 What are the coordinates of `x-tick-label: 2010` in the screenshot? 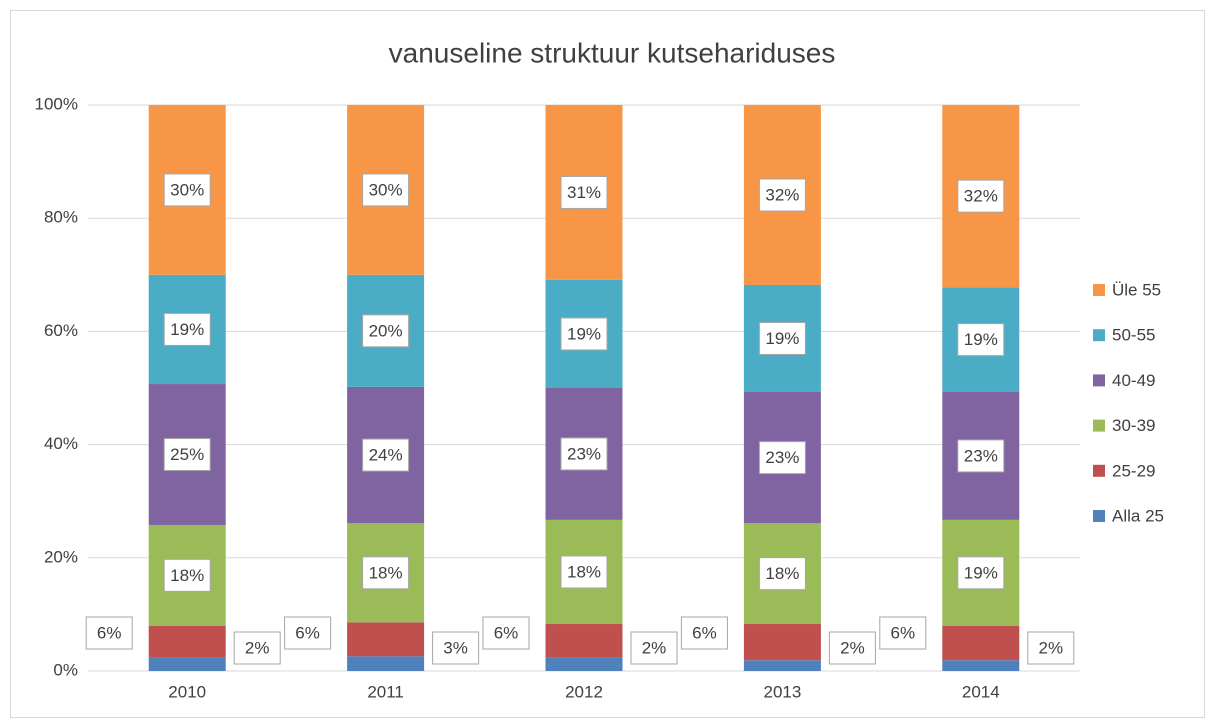 It's located at (187, 691).